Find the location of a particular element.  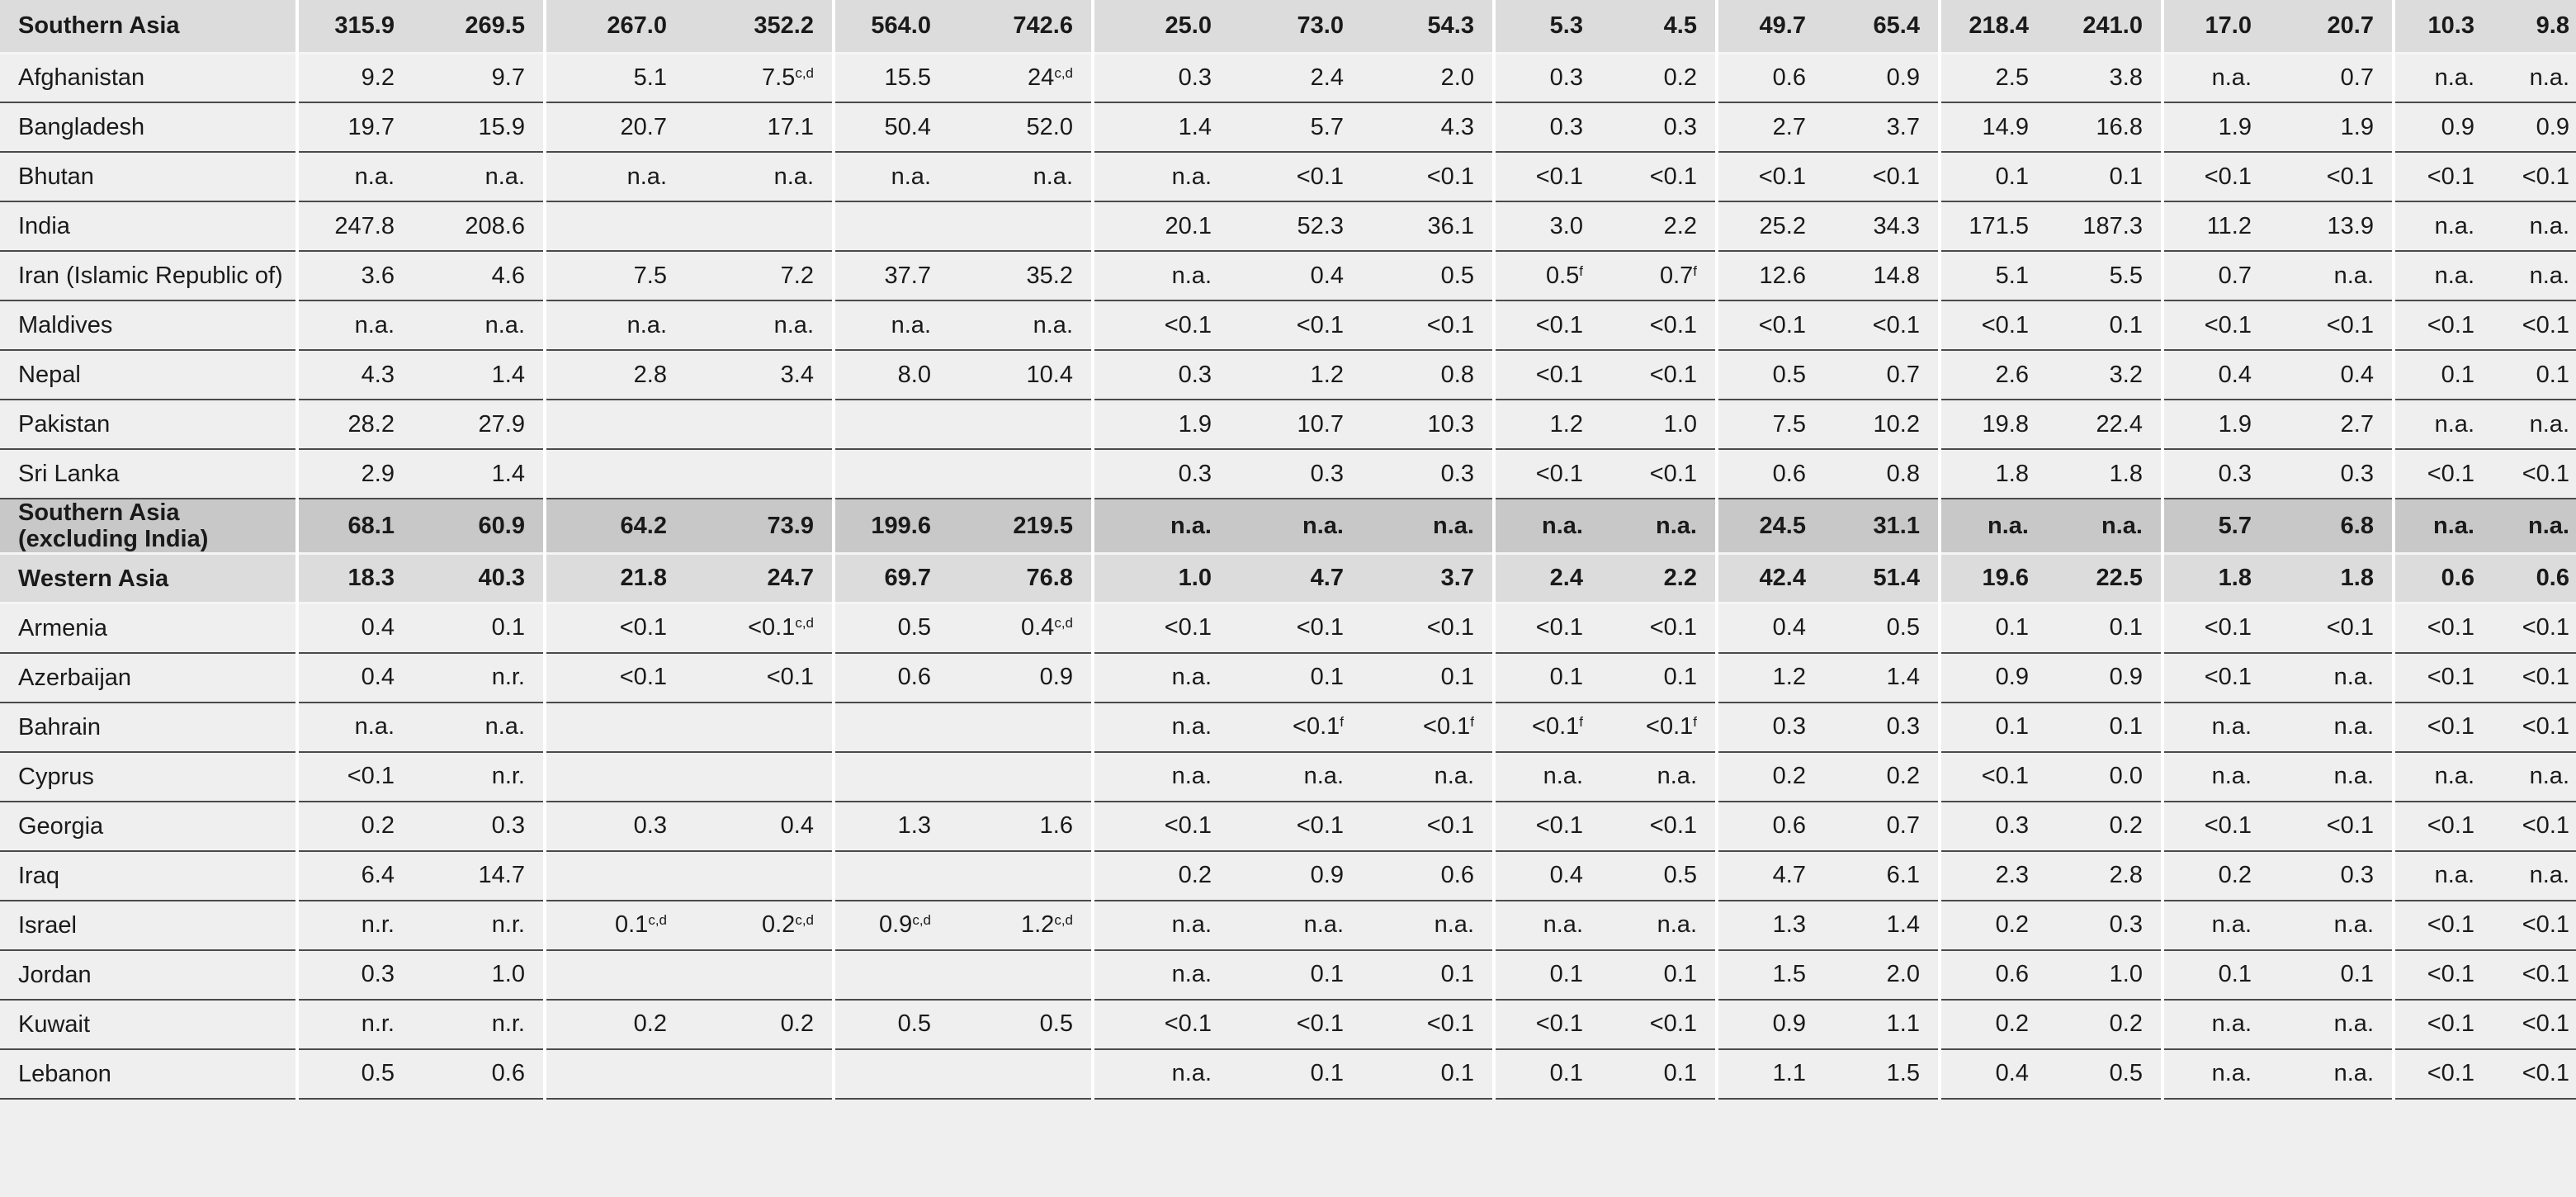

row-label: Sri Lanka is located at coordinates (148, 474).